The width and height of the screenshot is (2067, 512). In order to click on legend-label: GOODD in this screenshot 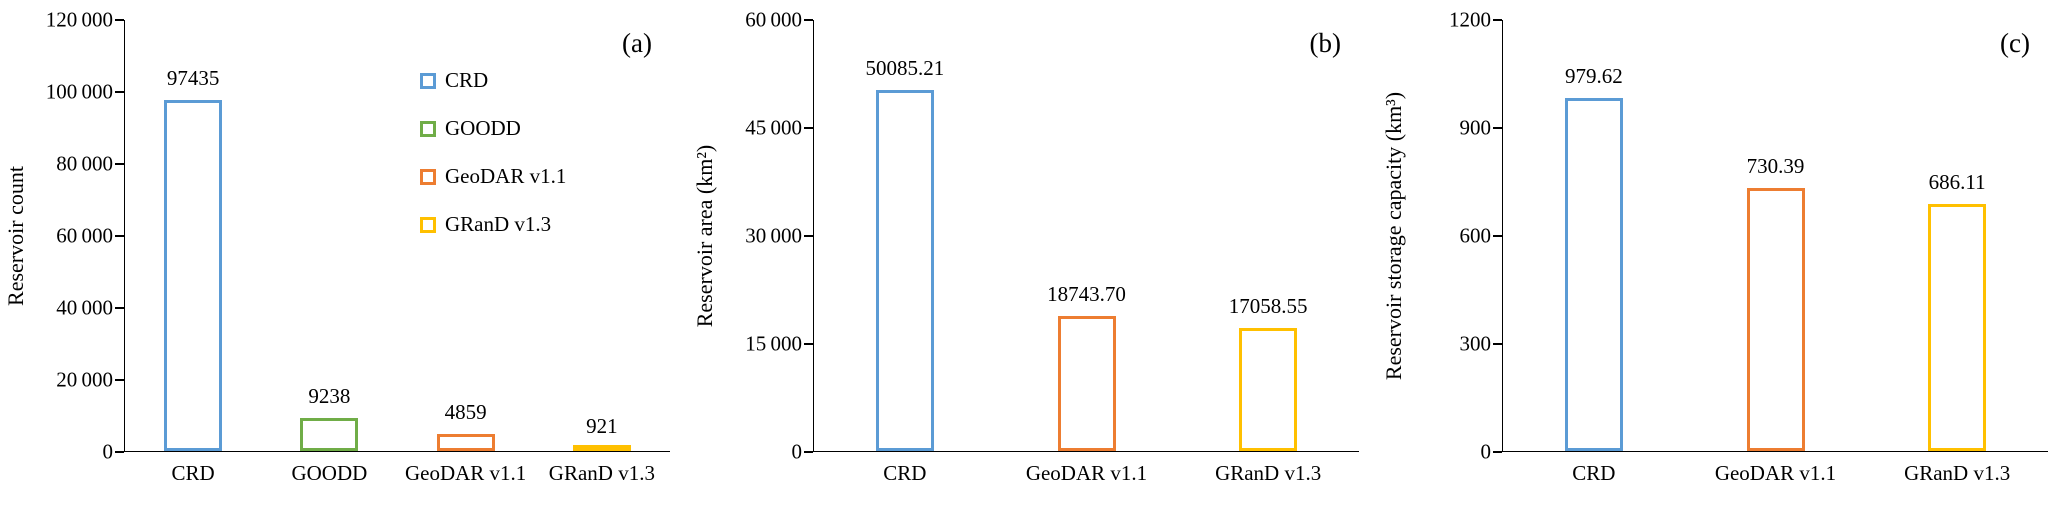, I will do `click(483, 128)`.